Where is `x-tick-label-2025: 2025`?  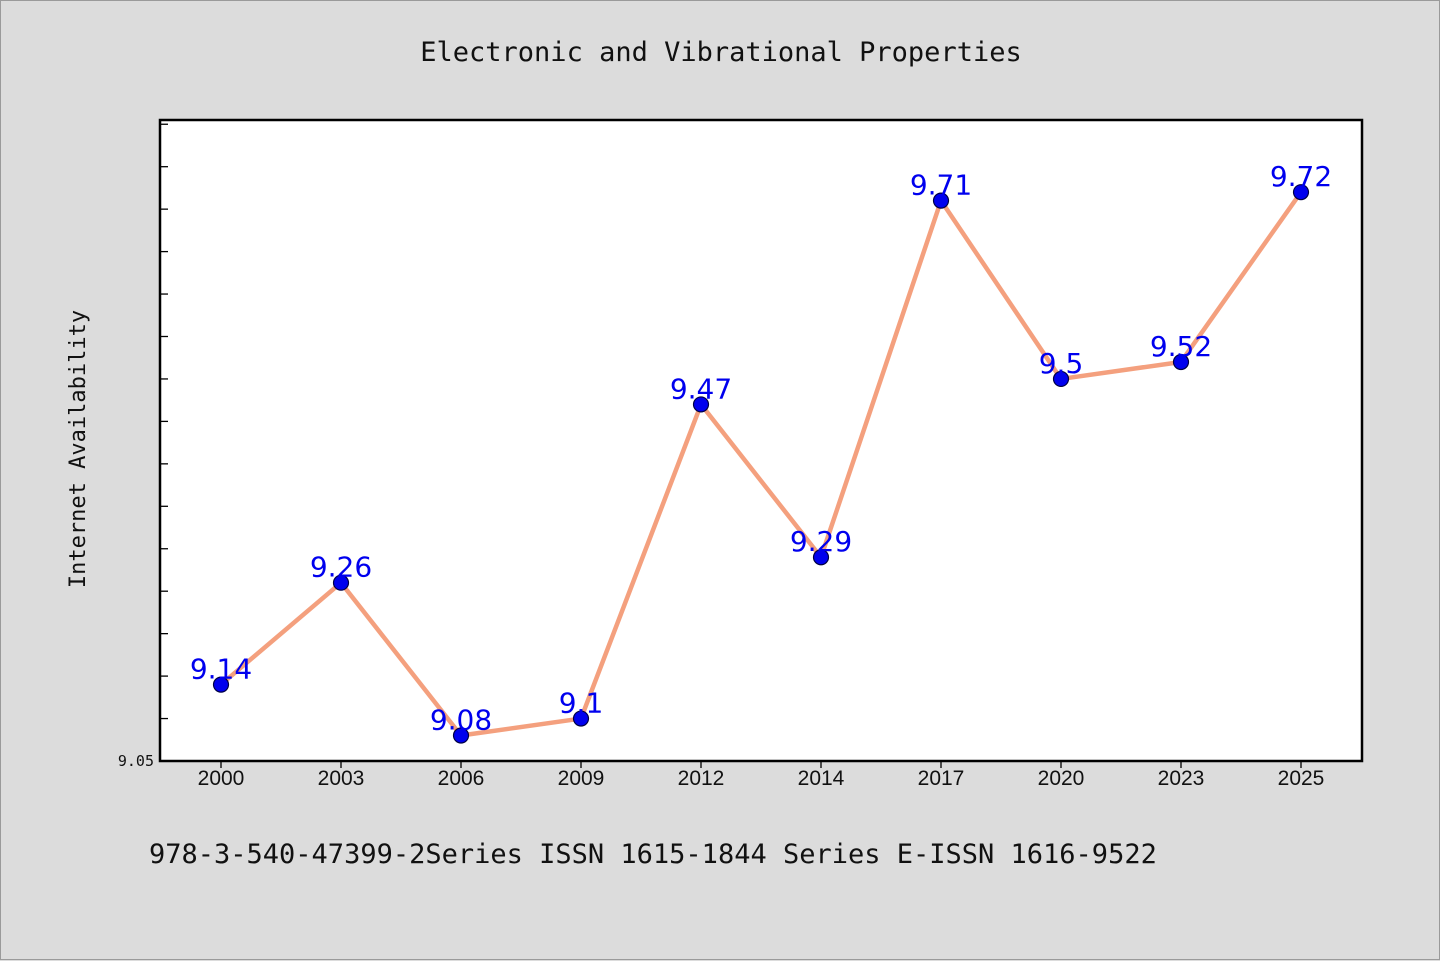 x-tick-label-2025: 2025 is located at coordinates (1301, 778).